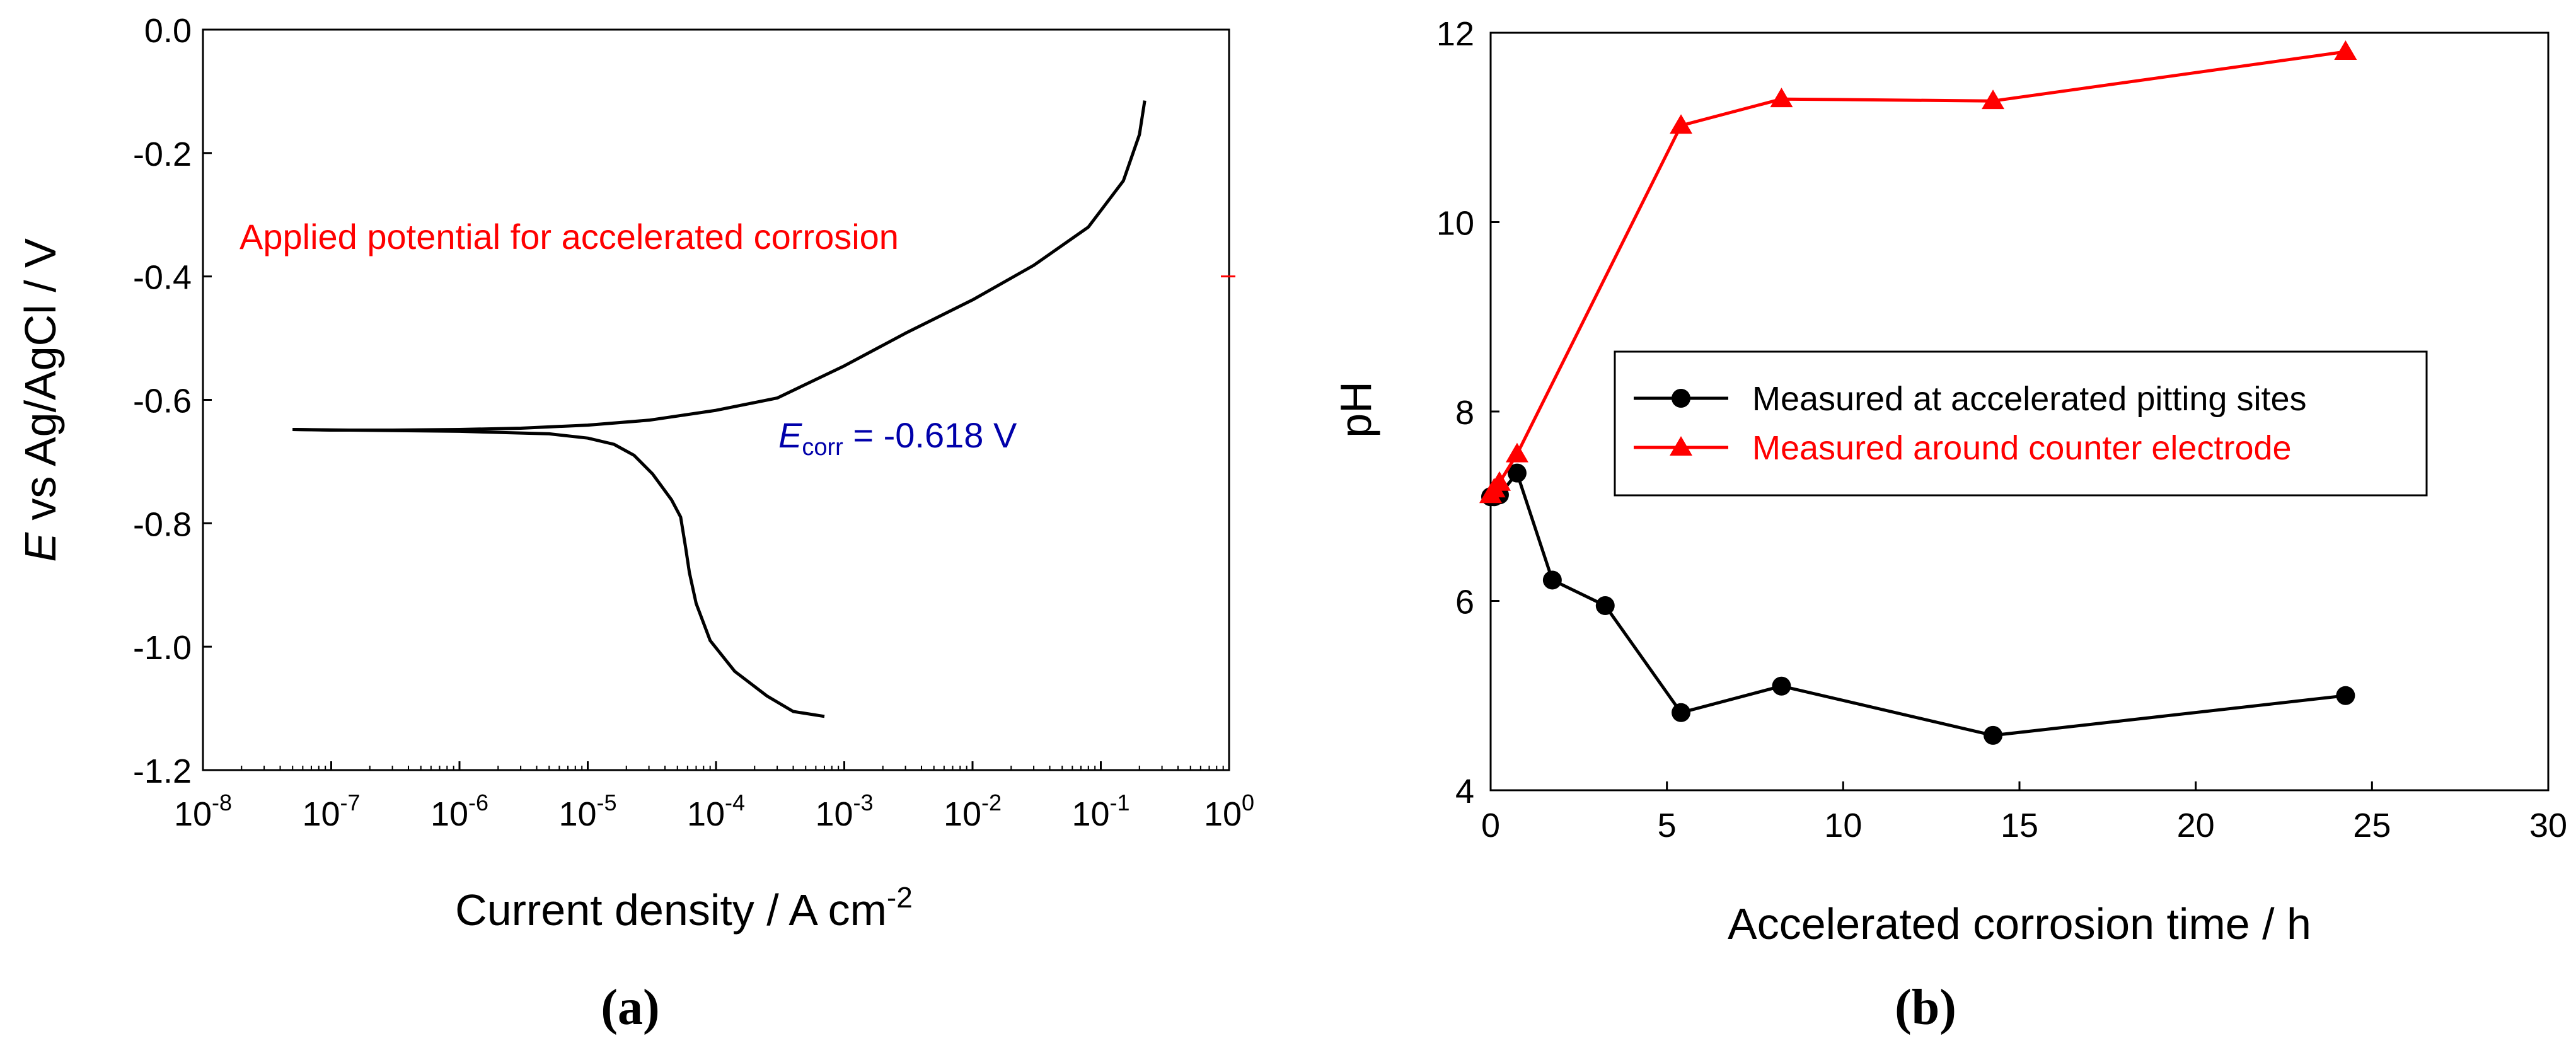 The height and width of the screenshot is (1048, 2576). I want to click on panel-b-y-tick-label: 10, so click(1455, 224).